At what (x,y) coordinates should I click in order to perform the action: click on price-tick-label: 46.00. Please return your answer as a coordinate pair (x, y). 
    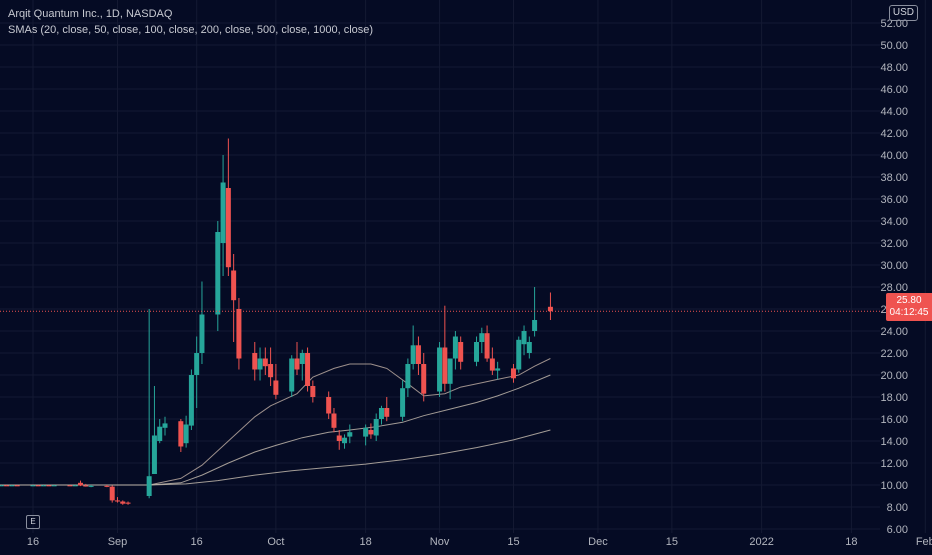
    Looking at the image, I should click on (894, 90).